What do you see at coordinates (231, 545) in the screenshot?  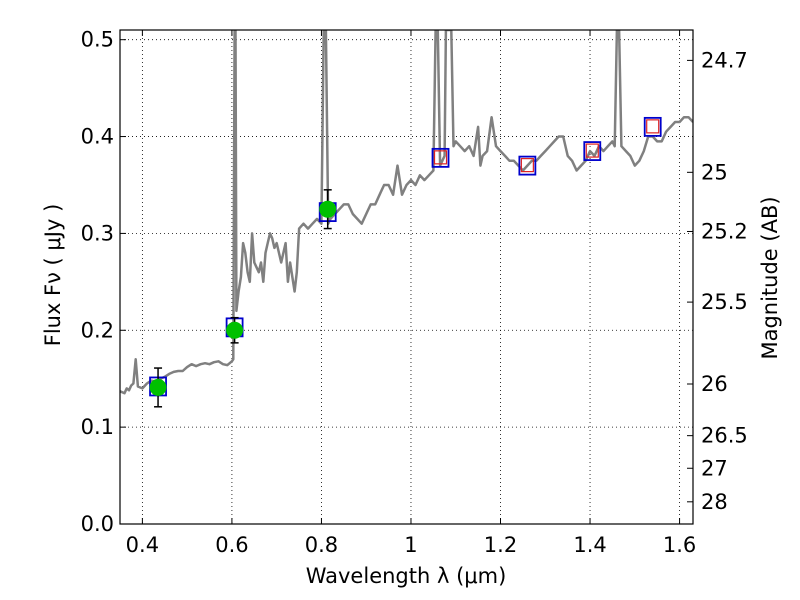 I see `x-tick-label: 0.6` at bounding box center [231, 545].